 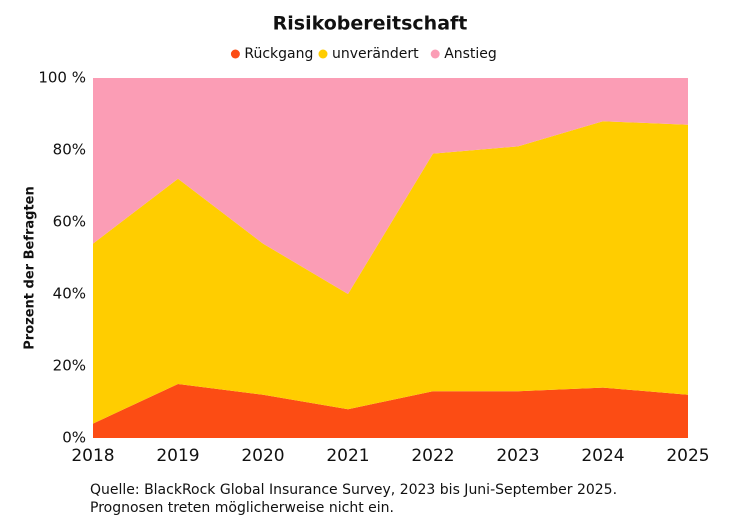 What do you see at coordinates (74, 438) in the screenshot?
I see `y-tick-label: 0%` at bounding box center [74, 438].